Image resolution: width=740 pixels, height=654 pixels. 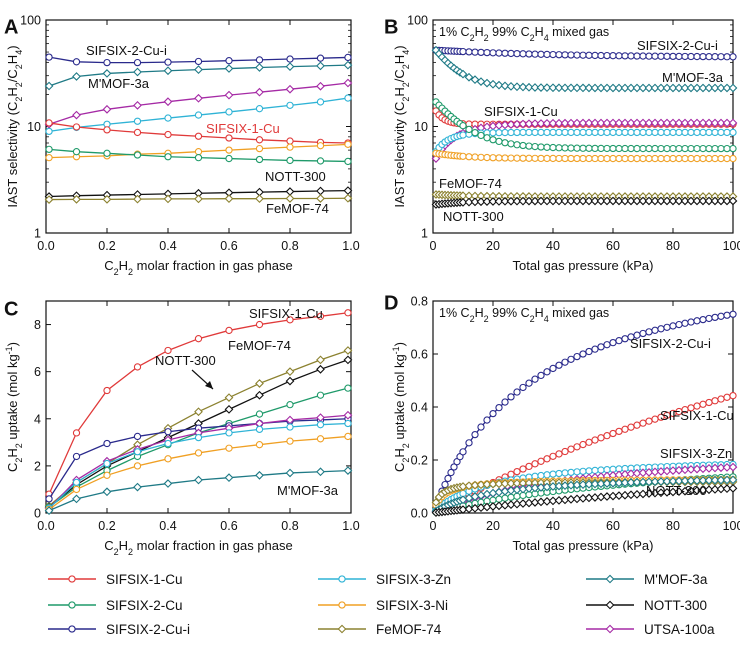 What do you see at coordinates (198, 403) in the screenshot?
I see `series-sifsix-1-cu` at bounding box center [198, 403].